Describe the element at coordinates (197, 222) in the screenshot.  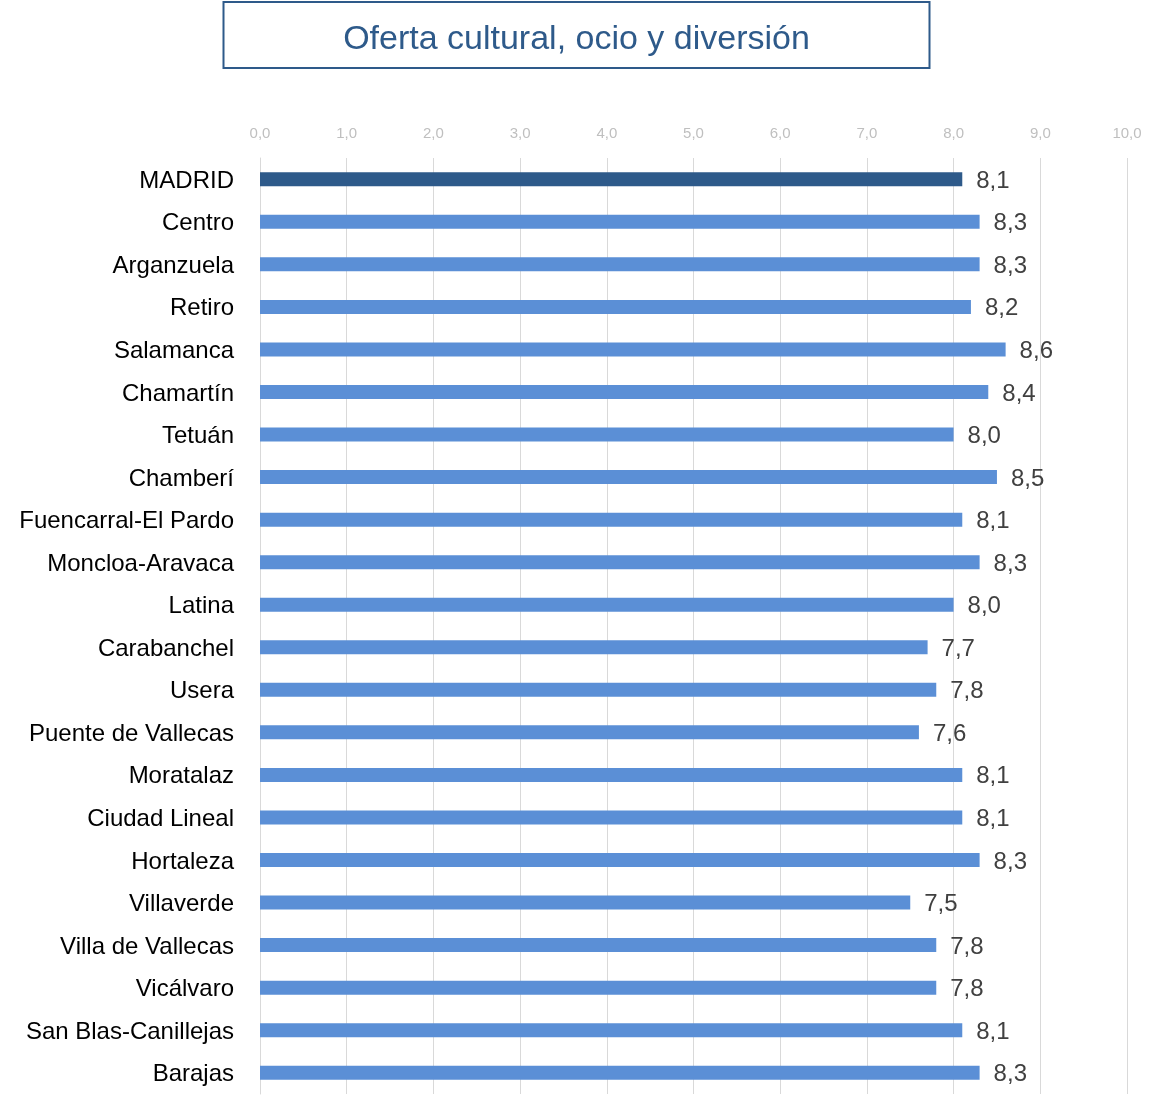
I see `y-tick-label: Centro` at that location.